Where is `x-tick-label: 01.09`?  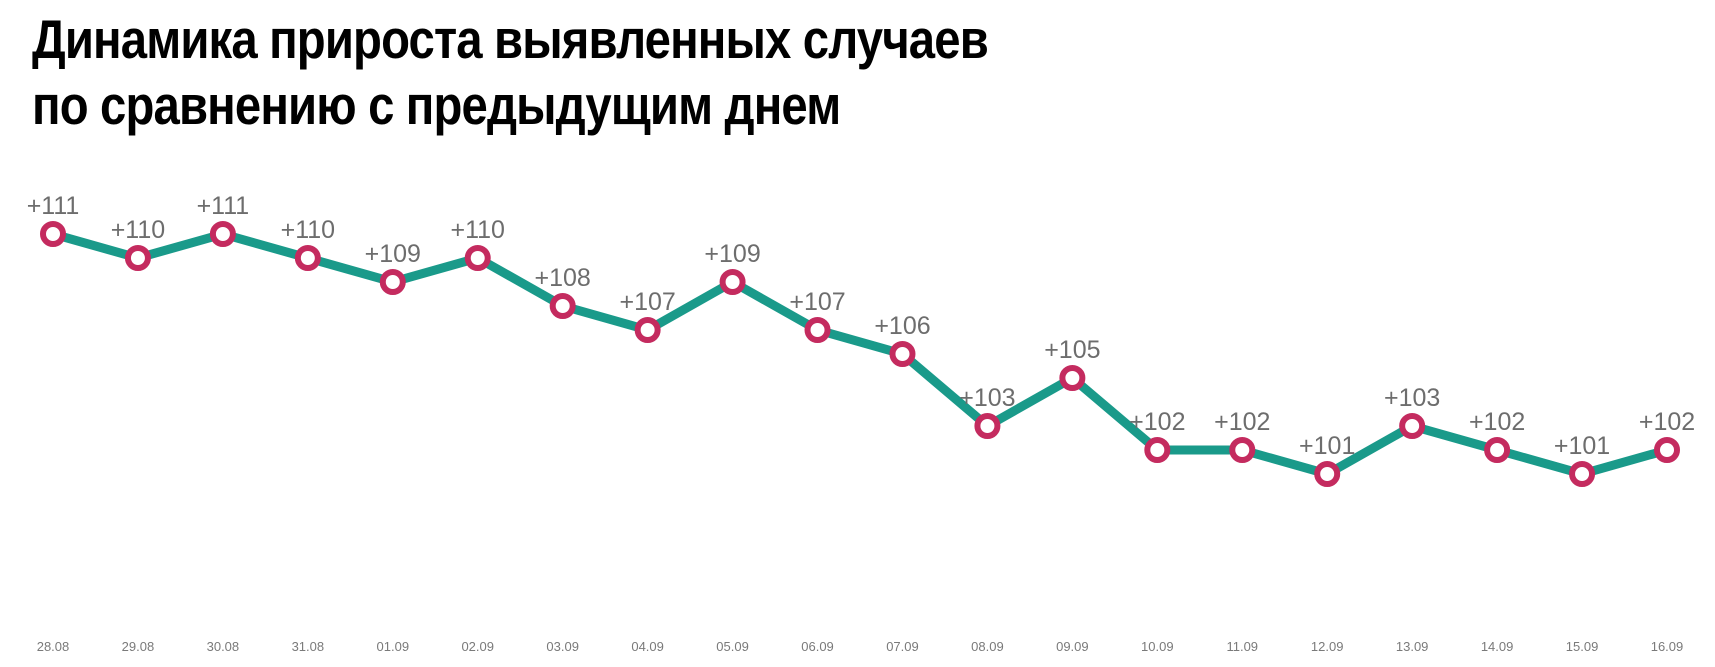
x-tick-label: 01.09 is located at coordinates (393, 646).